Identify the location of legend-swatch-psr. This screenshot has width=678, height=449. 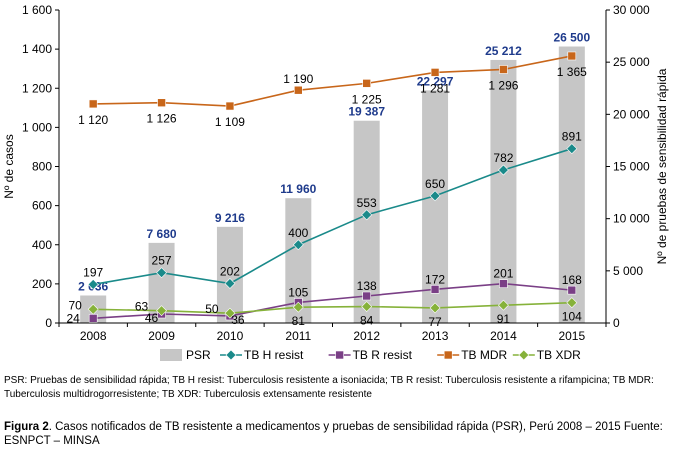
(171, 355).